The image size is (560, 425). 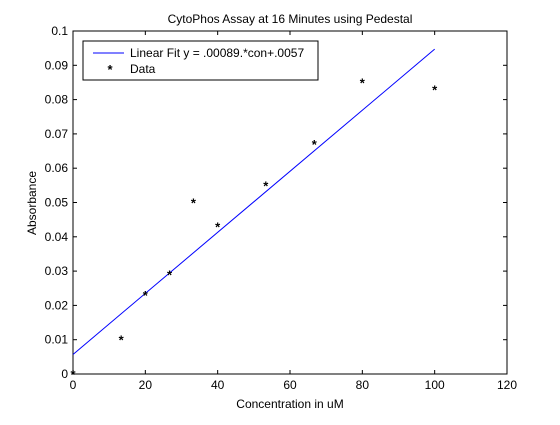 What do you see at coordinates (218, 385) in the screenshot?
I see `x-tick-label: 40` at bounding box center [218, 385].